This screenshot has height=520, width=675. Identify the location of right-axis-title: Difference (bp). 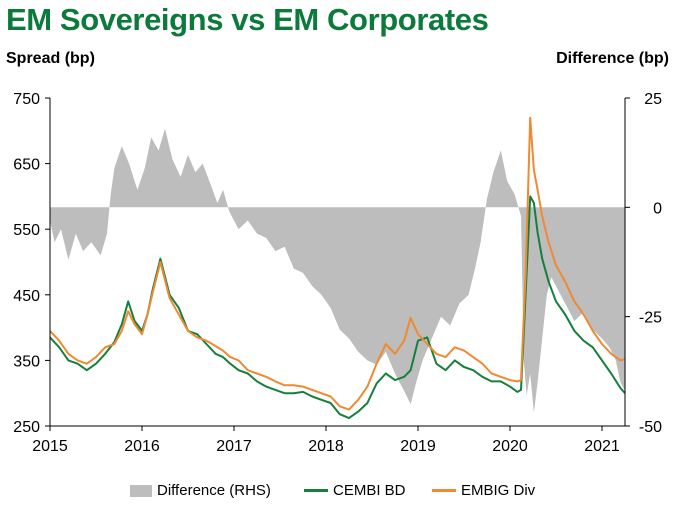
(612, 58).